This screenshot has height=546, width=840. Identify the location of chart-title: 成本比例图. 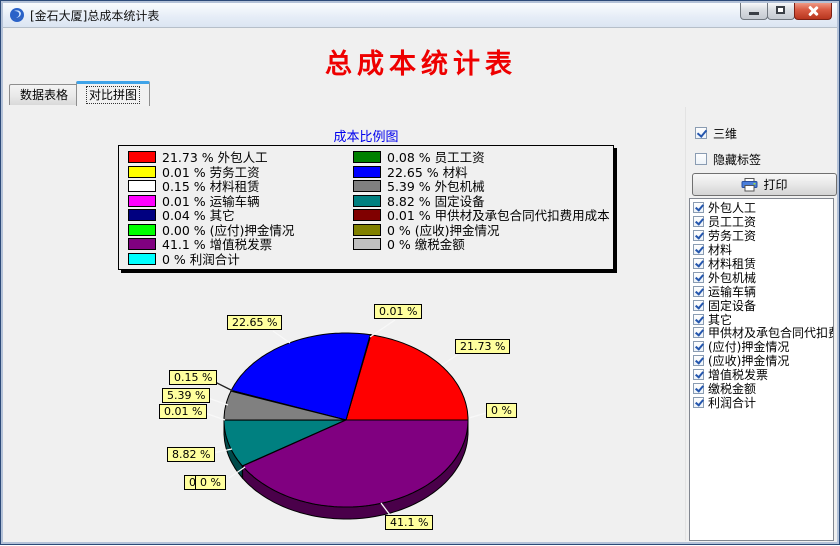
(366, 135).